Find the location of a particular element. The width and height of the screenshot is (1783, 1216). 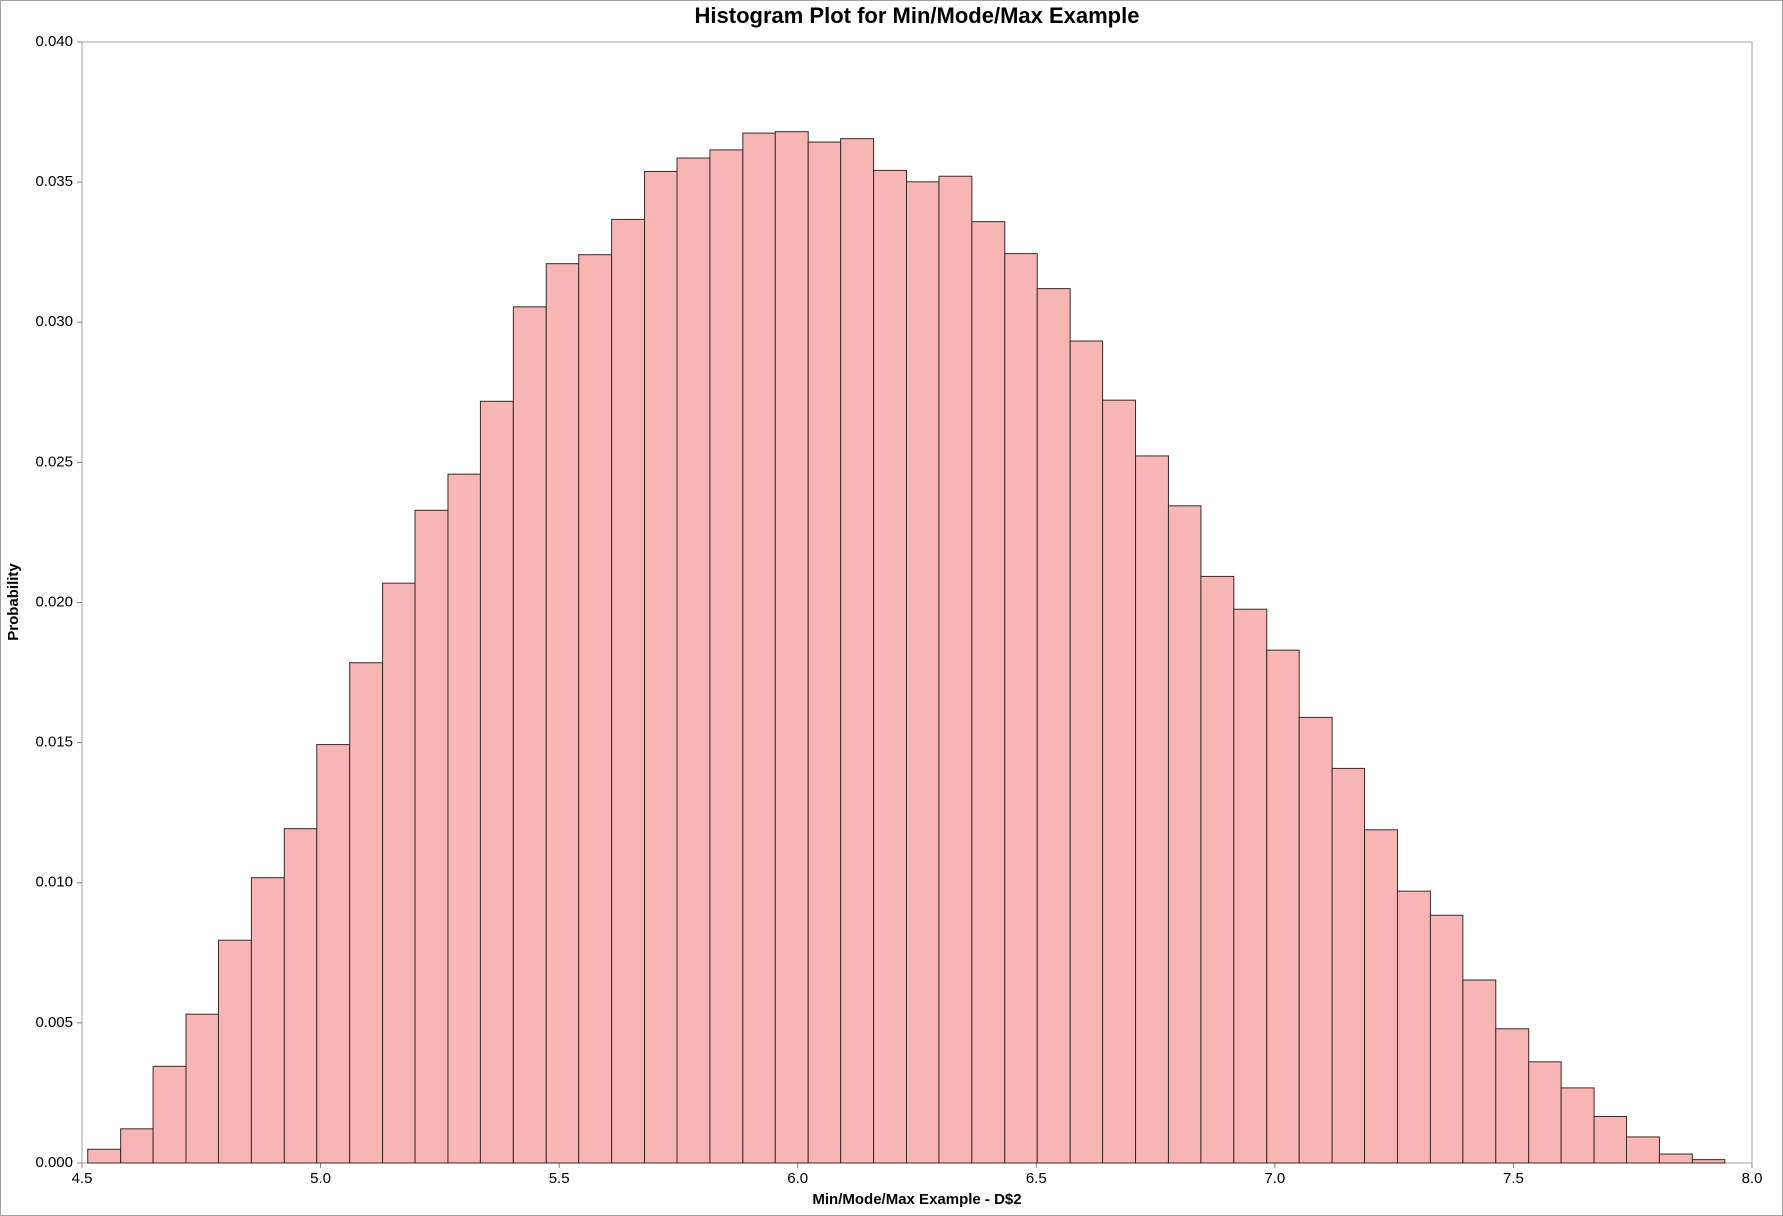

y-tick-label: 0.030 is located at coordinates (54, 321).